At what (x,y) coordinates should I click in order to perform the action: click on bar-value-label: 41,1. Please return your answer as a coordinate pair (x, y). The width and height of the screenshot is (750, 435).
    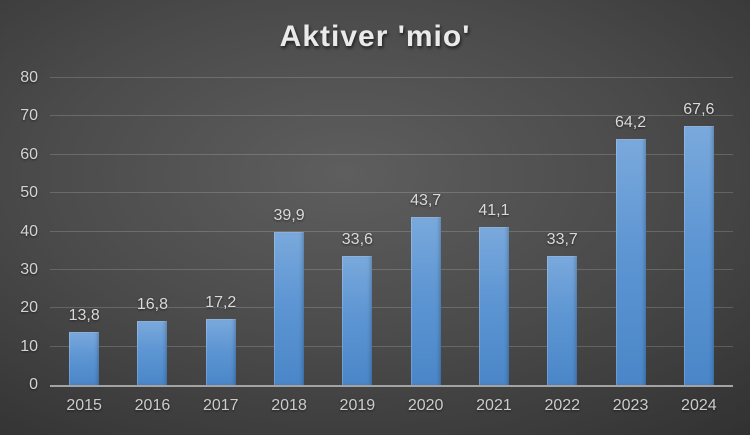
    Looking at the image, I should click on (494, 211).